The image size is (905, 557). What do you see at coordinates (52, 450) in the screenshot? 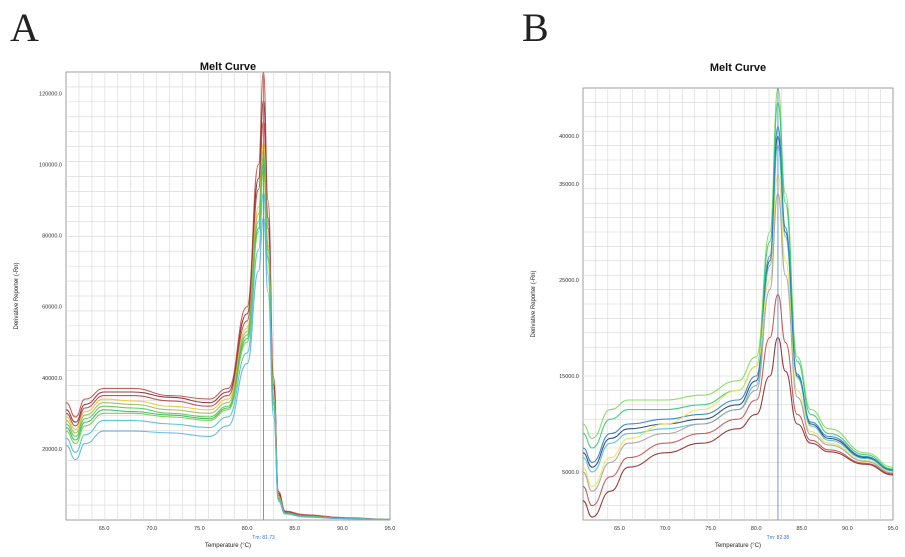
I see `y-tick-label: 20000.0` at bounding box center [52, 450].